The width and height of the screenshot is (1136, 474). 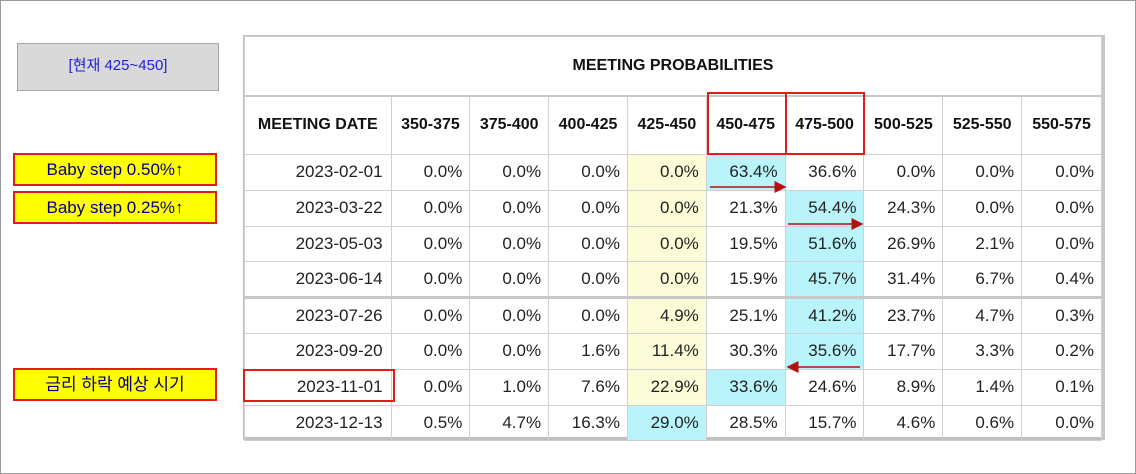 What do you see at coordinates (666, 351) in the screenshot?
I see `probability-cell: 11.4%` at bounding box center [666, 351].